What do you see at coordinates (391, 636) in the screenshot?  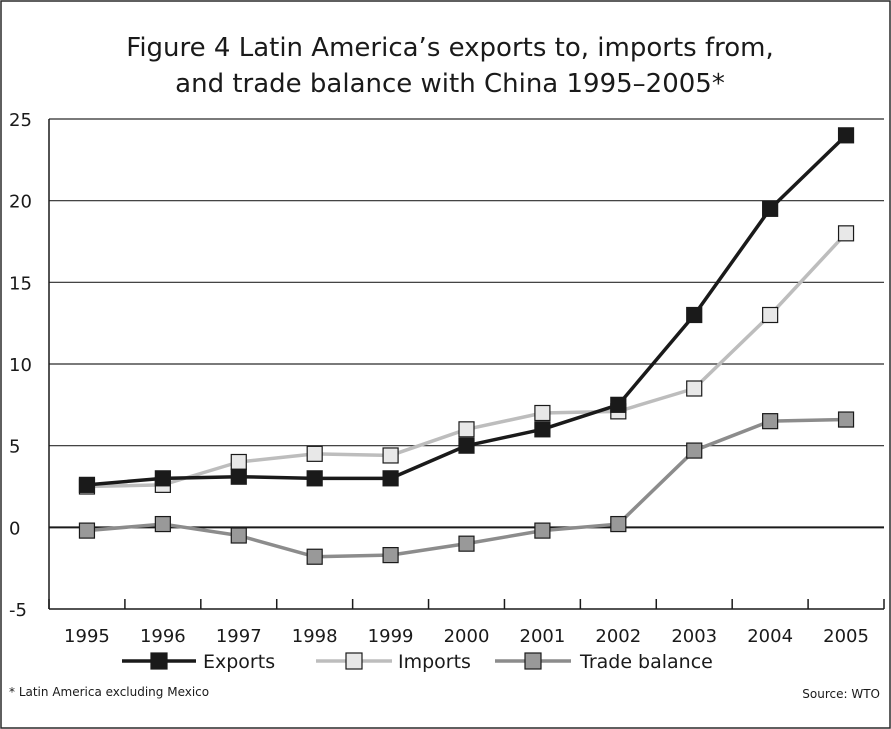 I see `x-tick-label: 1999` at bounding box center [391, 636].